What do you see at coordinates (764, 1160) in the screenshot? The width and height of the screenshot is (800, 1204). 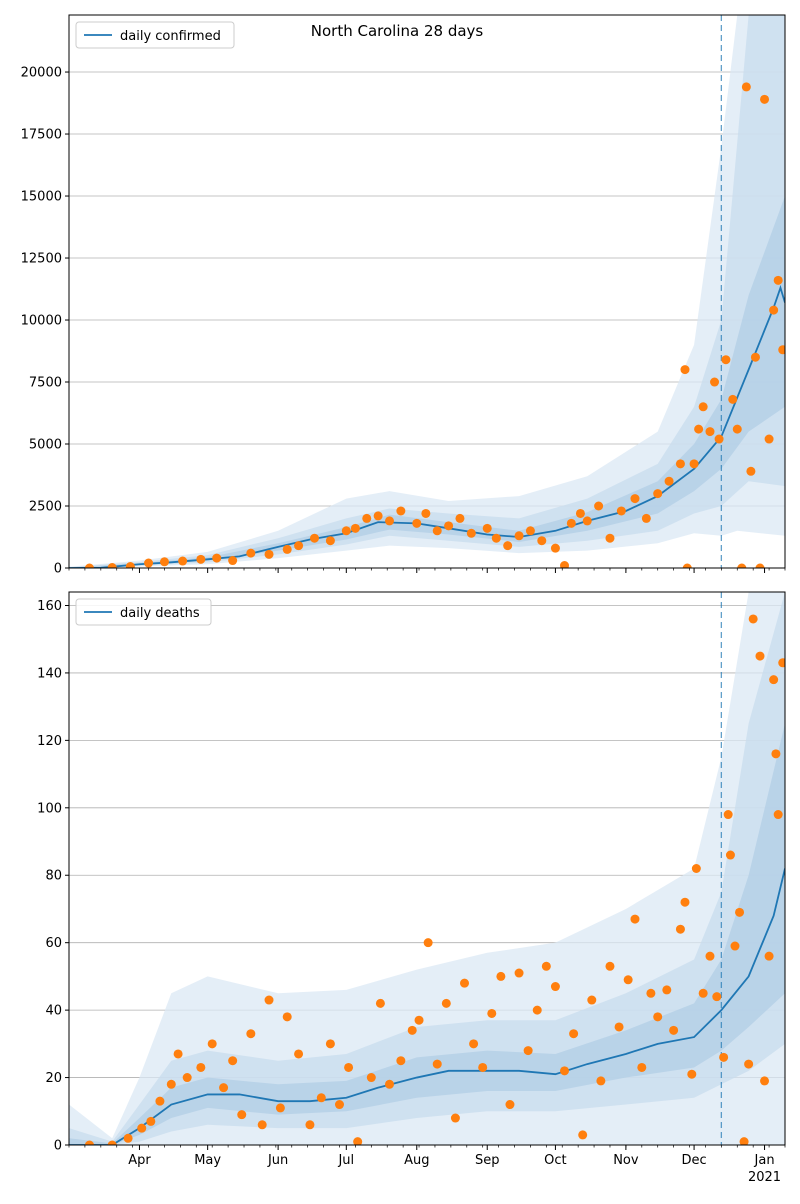 I see `x-tick-label: Jan` at bounding box center [764, 1160].